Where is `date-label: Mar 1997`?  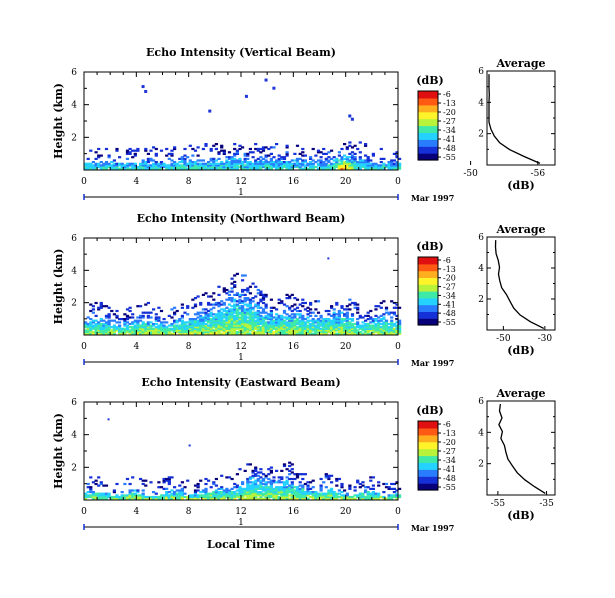 date-label: Mar 1997 is located at coordinates (432, 528).